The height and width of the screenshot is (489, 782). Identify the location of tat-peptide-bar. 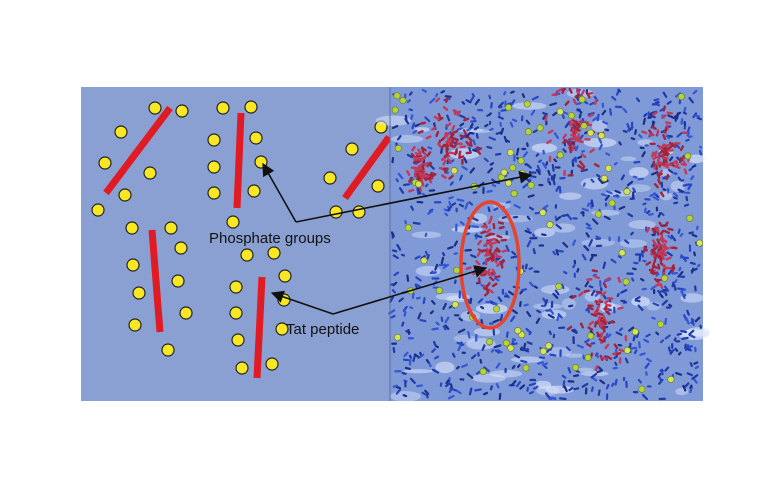
(367, 167).